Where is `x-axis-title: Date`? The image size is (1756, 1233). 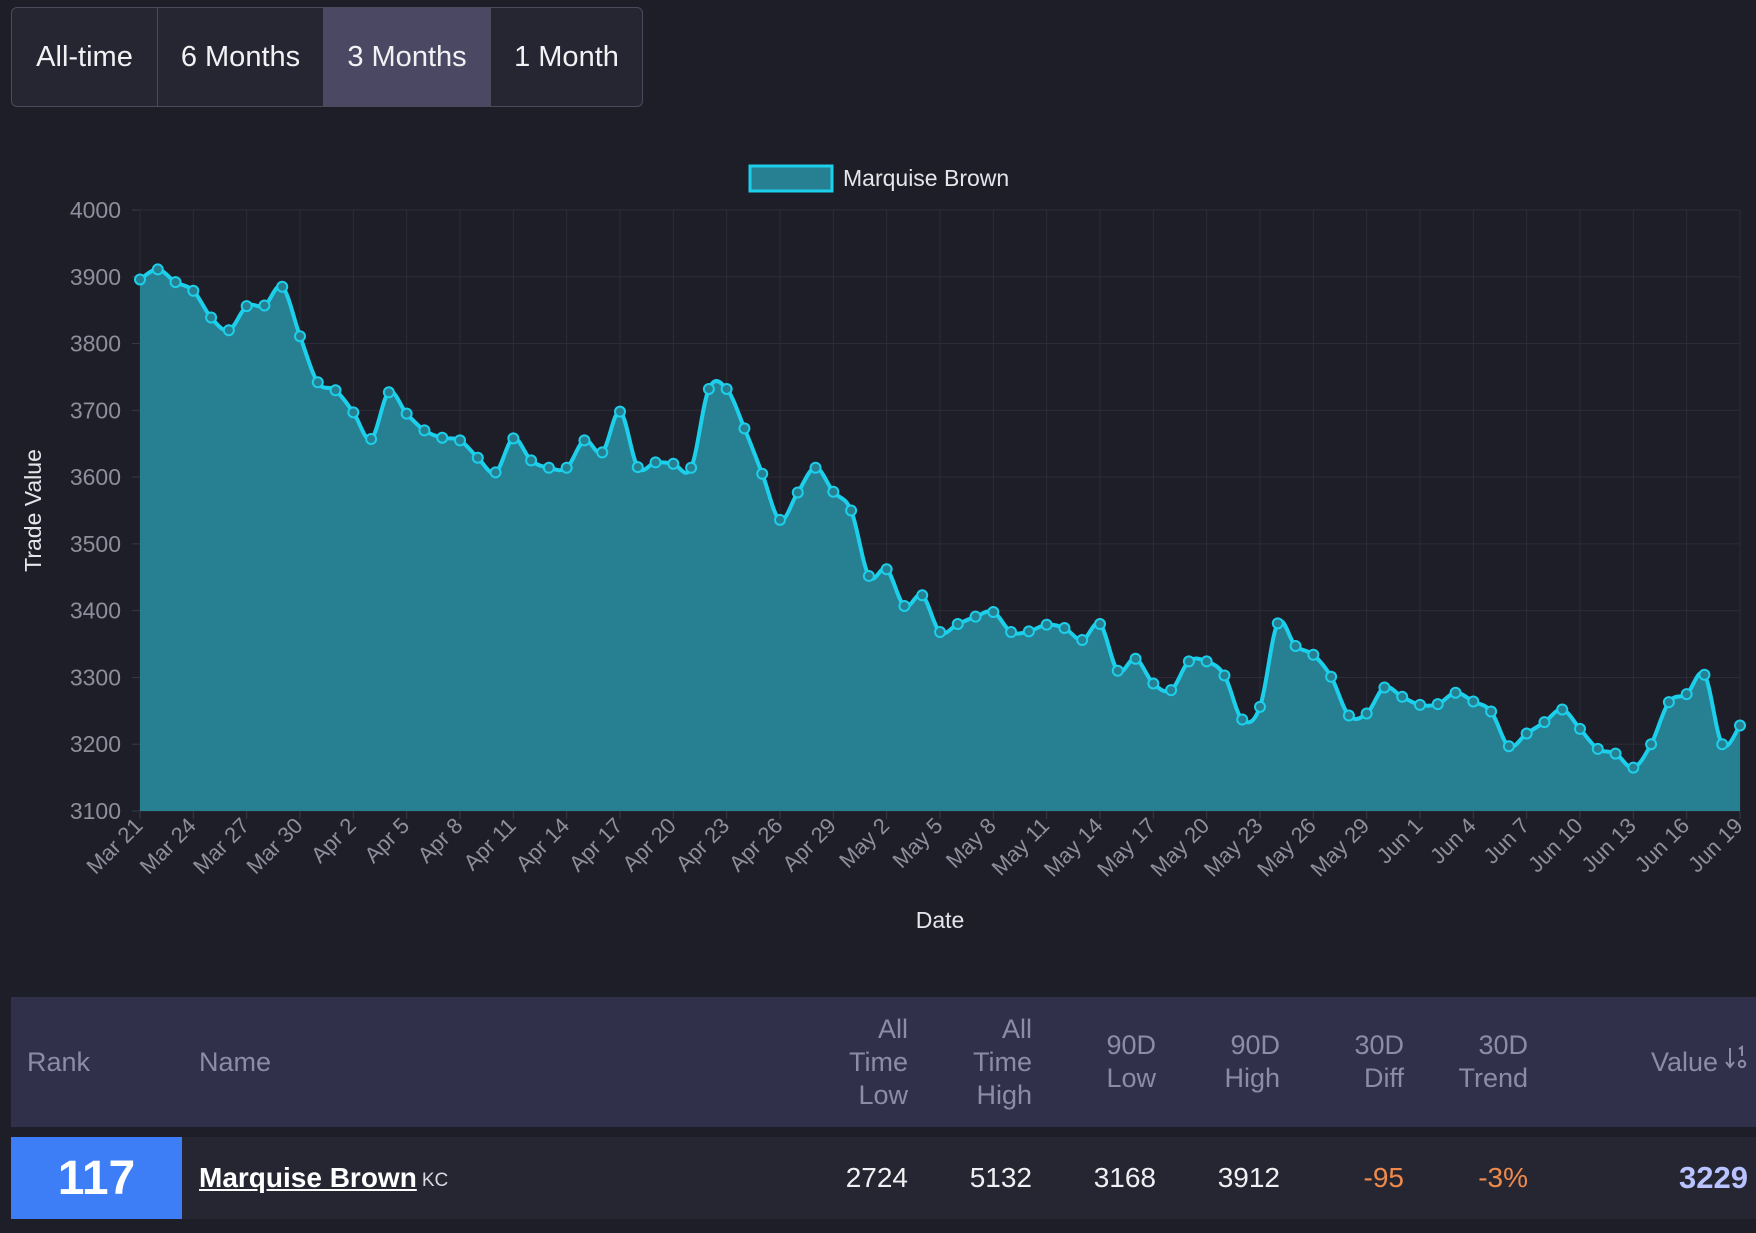
x-axis-title: Date is located at coordinates (940, 920).